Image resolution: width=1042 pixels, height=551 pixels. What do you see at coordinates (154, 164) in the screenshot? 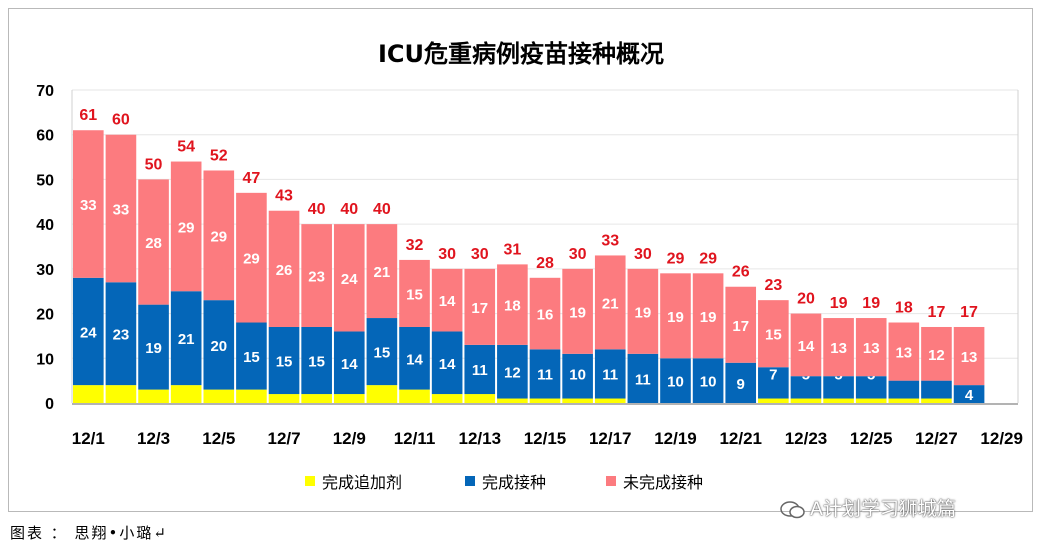
I see `total-label: 50` at bounding box center [154, 164].